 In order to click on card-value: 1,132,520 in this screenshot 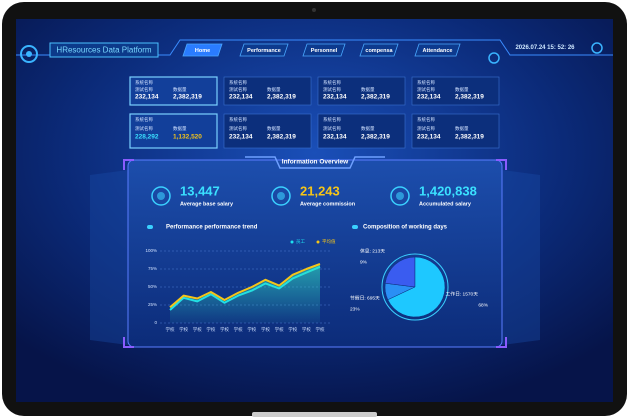, I will do `click(187, 137)`.